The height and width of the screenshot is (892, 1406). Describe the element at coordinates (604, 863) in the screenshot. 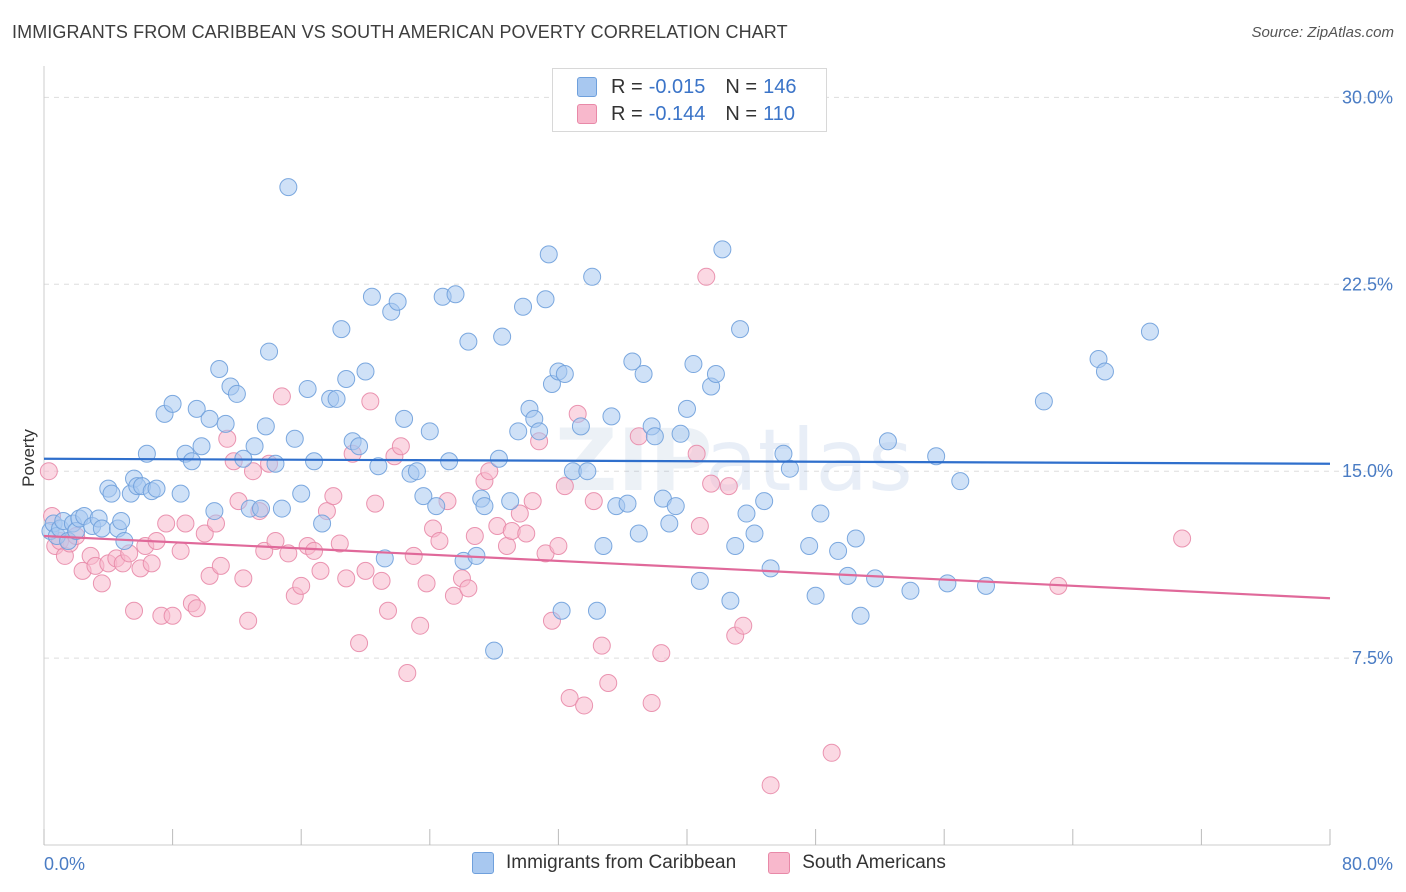

I see `bottom-legend-caribbean: Immigrants from Caribbean` at that location.